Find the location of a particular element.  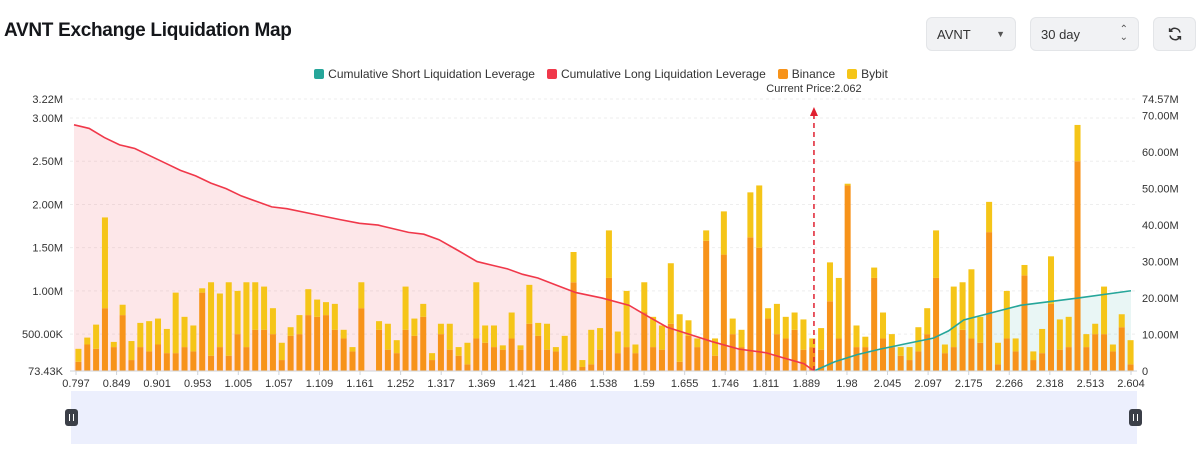

x-axis-tick-label: 1.109 is located at coordinates (320, 384).